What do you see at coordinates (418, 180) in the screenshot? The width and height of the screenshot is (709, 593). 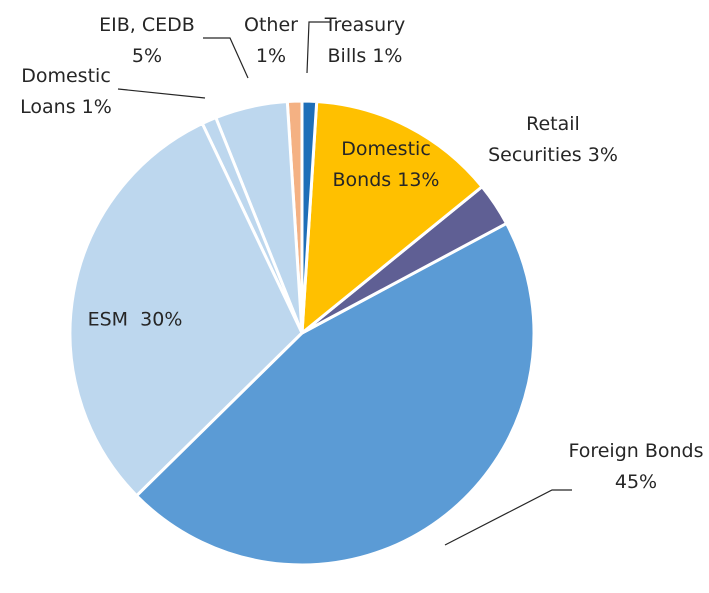 I see `value-label: 13%` at bounding box center [418, 180].